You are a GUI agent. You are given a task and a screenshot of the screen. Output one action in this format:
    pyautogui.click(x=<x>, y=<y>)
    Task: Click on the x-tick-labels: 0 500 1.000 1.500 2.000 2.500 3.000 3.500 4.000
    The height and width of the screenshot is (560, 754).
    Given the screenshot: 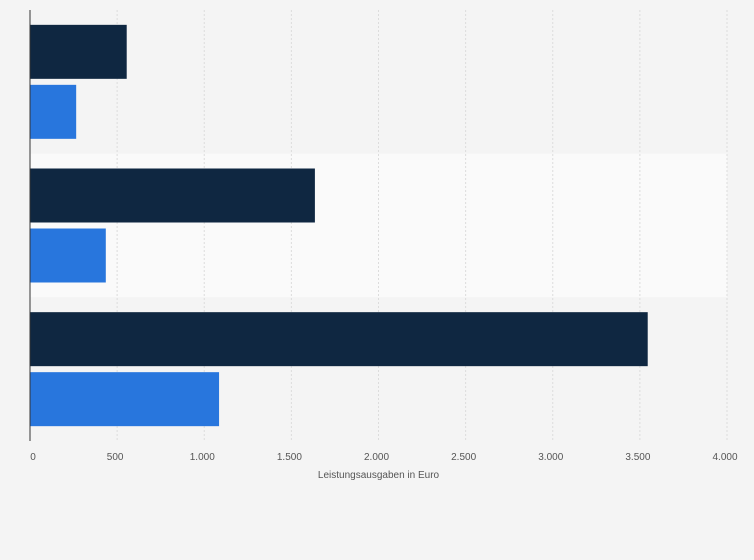 What is the action you would take?
    pyautogui.click(x=384, y=457)
    